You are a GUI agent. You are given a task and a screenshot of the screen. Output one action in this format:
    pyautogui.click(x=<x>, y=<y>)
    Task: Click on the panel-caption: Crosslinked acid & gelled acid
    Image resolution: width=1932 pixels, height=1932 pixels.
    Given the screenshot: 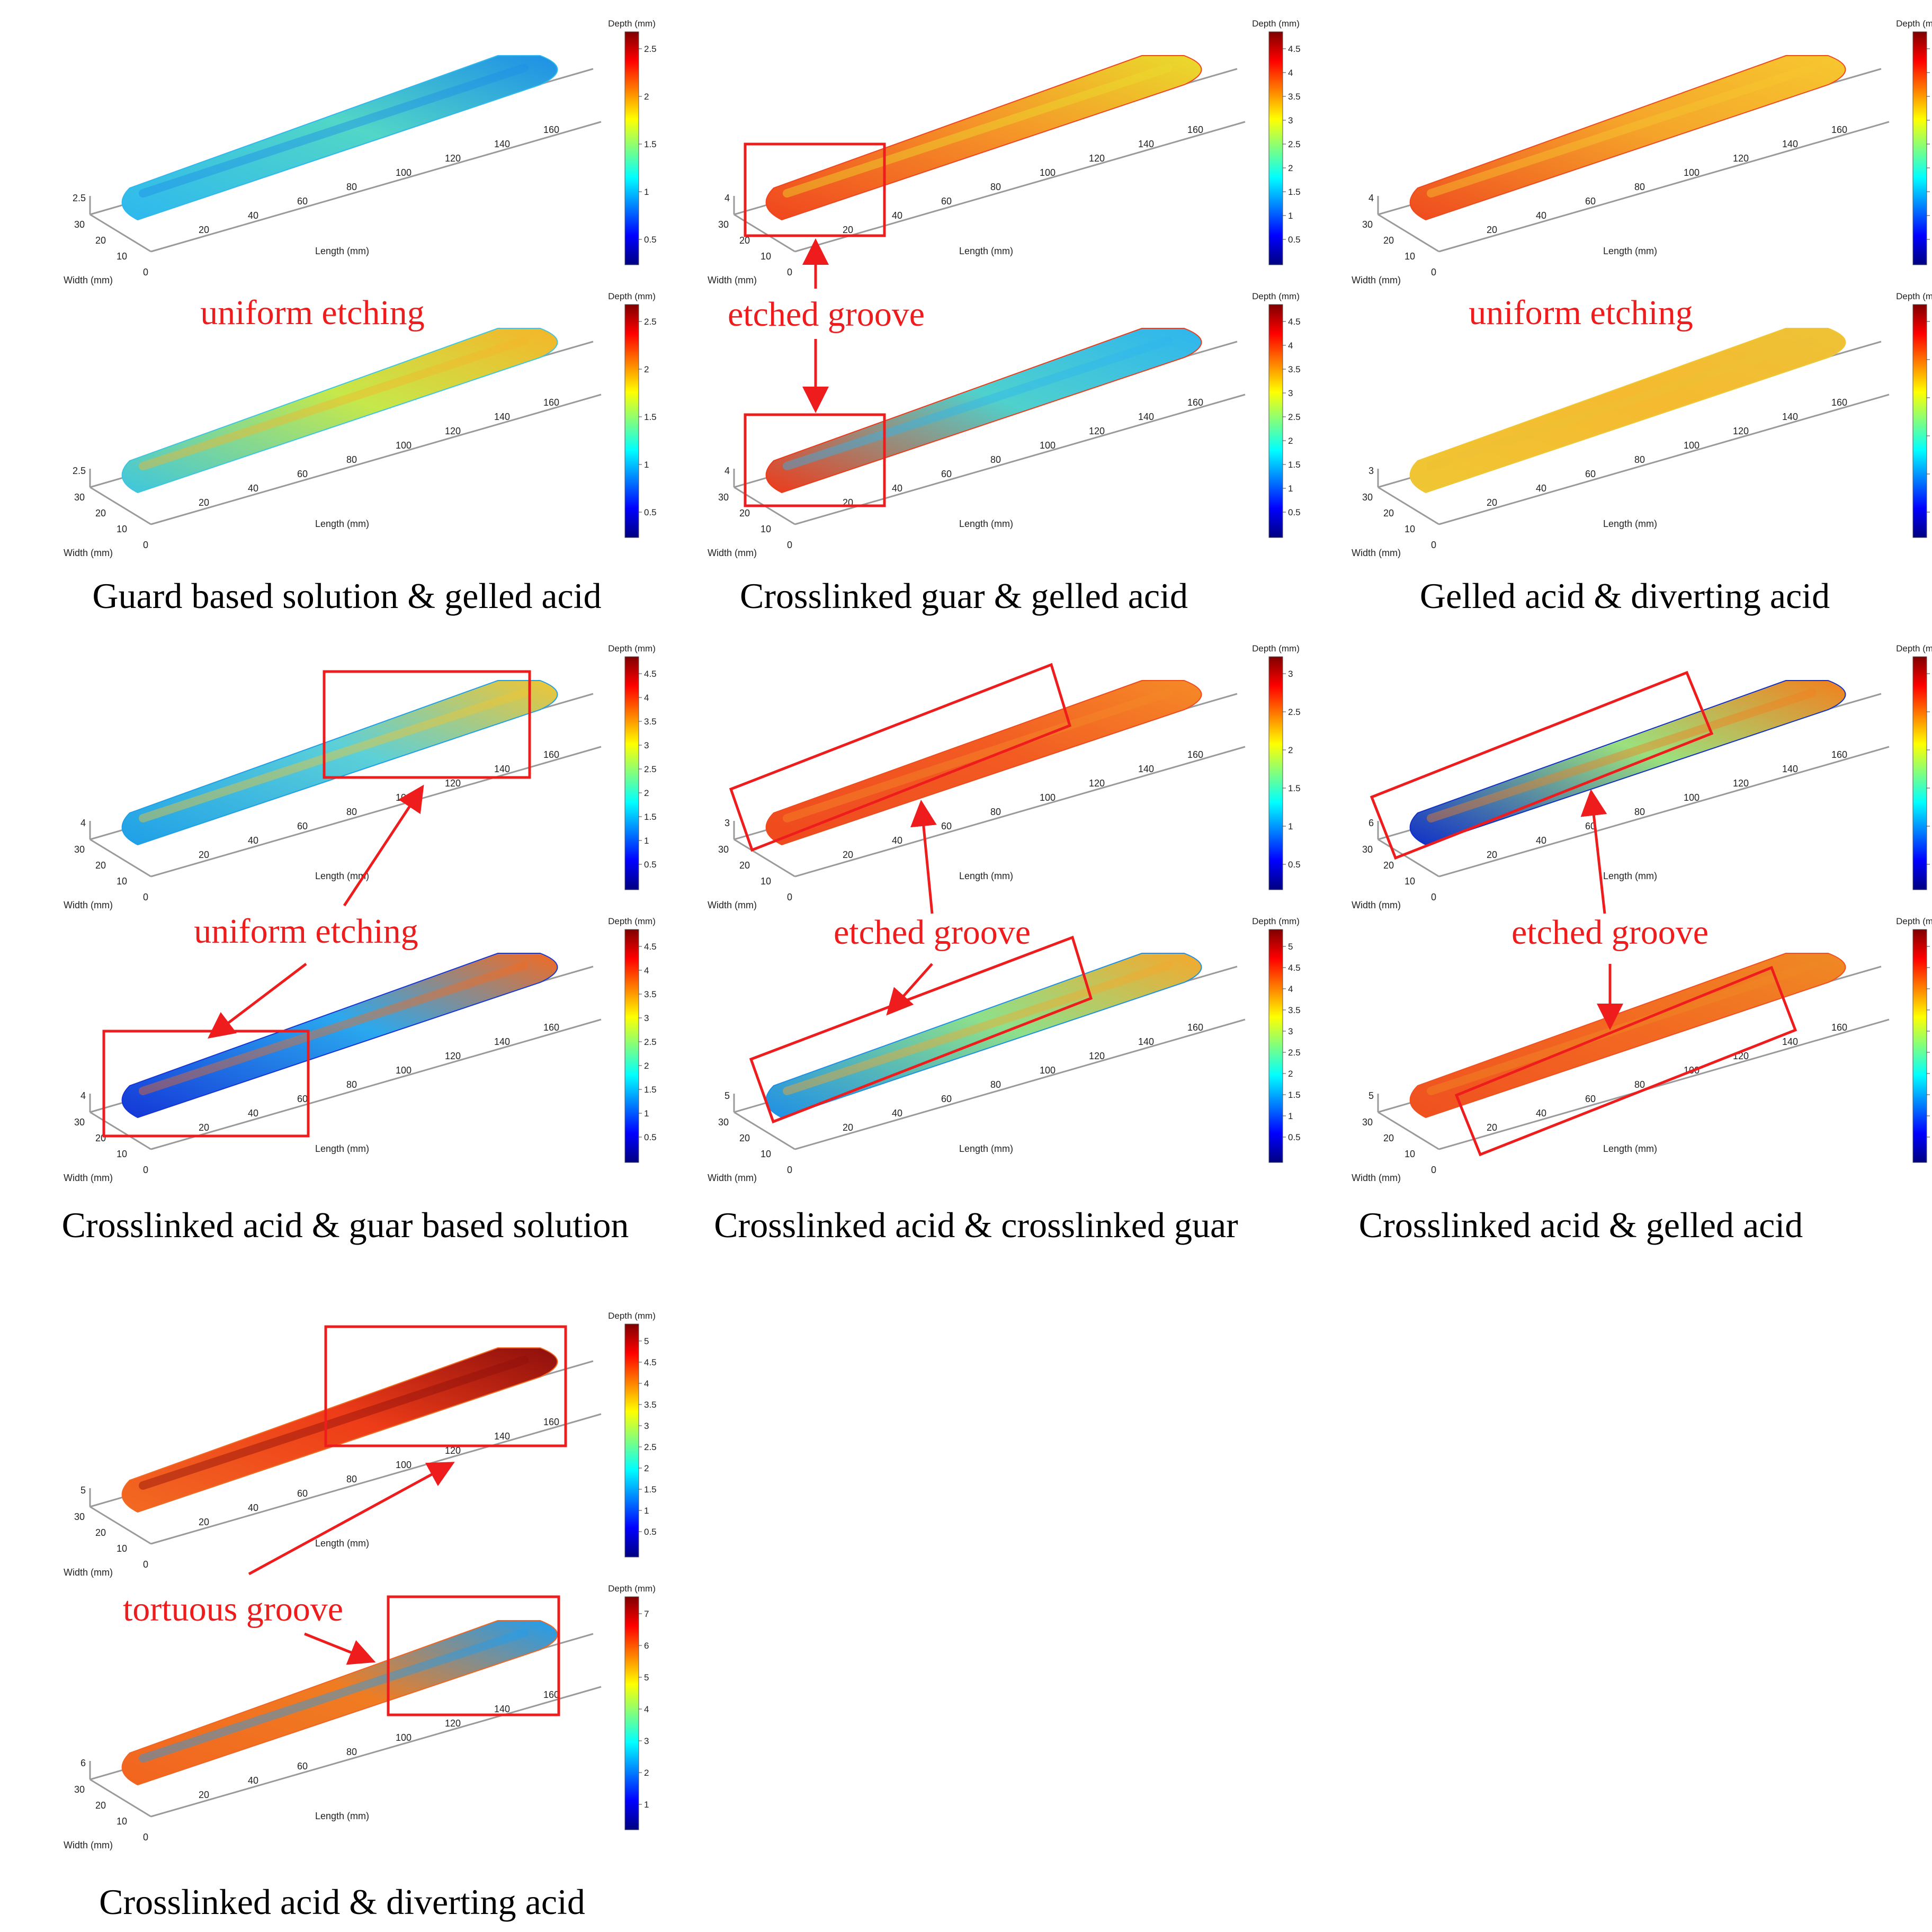 What is the action you would take?
    pyautogui.click(x=1581, y=1225)
    